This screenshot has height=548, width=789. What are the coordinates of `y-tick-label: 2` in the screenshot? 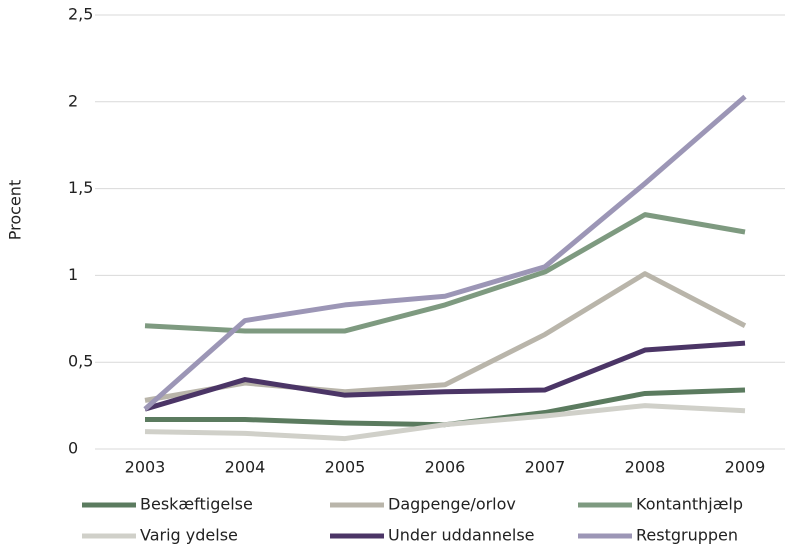 It's located at (73, 100).